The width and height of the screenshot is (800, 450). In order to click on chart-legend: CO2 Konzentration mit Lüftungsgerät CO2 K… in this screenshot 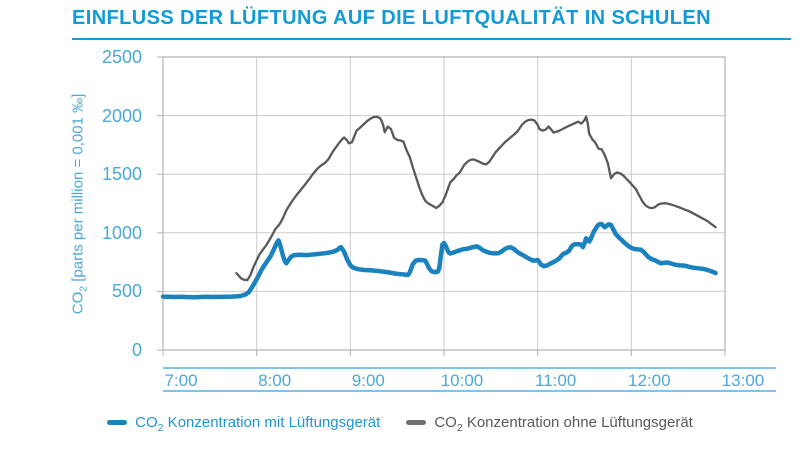, I will do `click(400, 424)`.